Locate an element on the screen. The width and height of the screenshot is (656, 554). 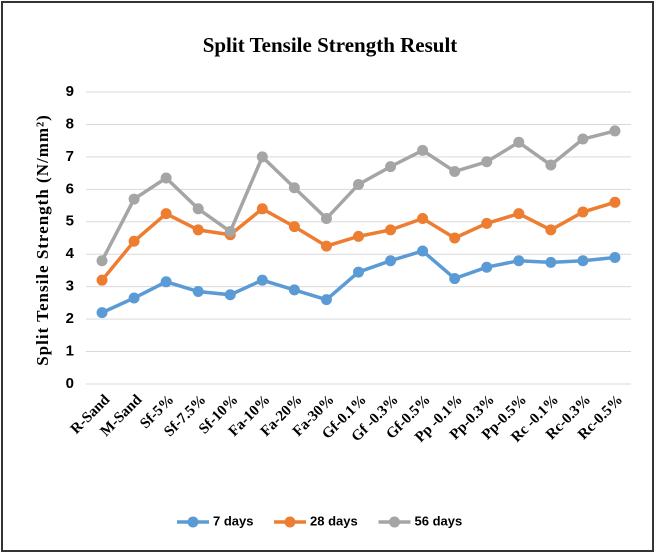
y-tick-label: 0 is located at coordinates (70, 383).